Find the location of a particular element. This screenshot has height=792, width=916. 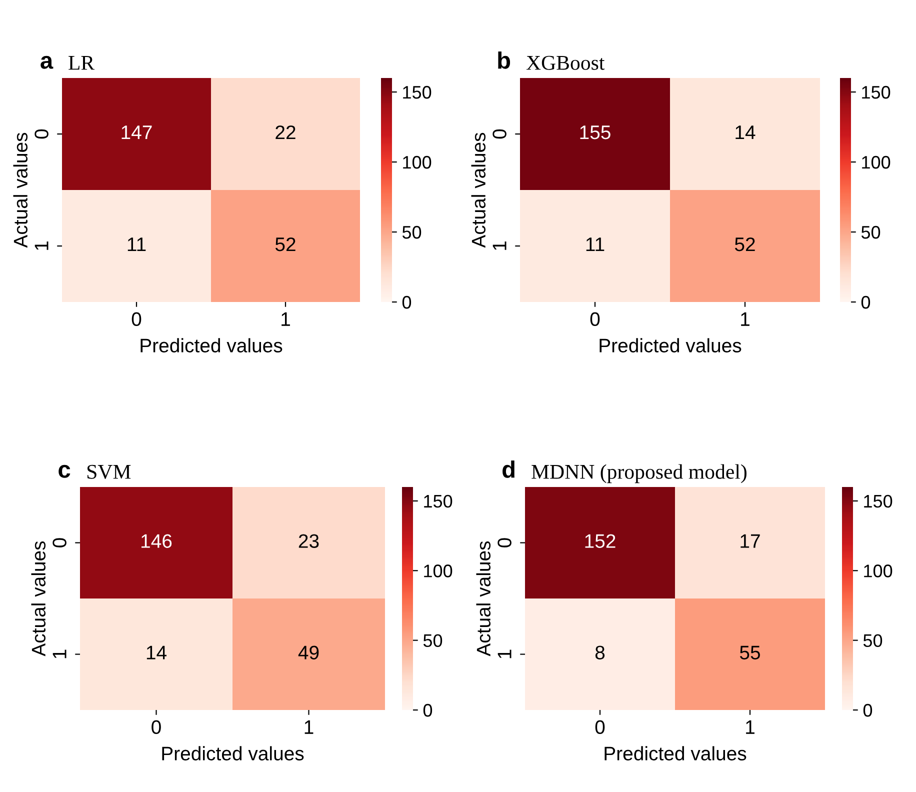

data-label: 146 is located at coordinates (157, 541).